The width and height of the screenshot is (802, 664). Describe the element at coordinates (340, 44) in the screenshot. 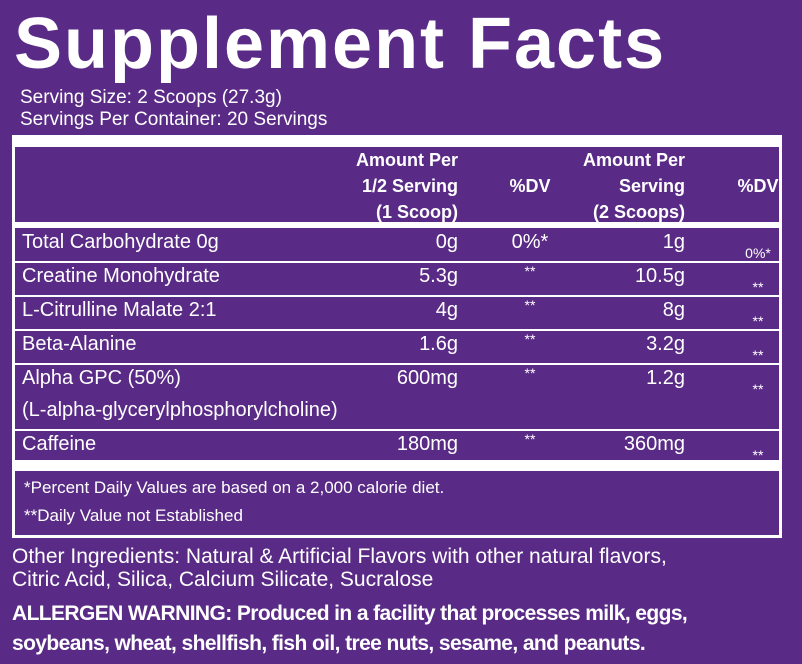

I see `title: Supplement Facts` at that location.